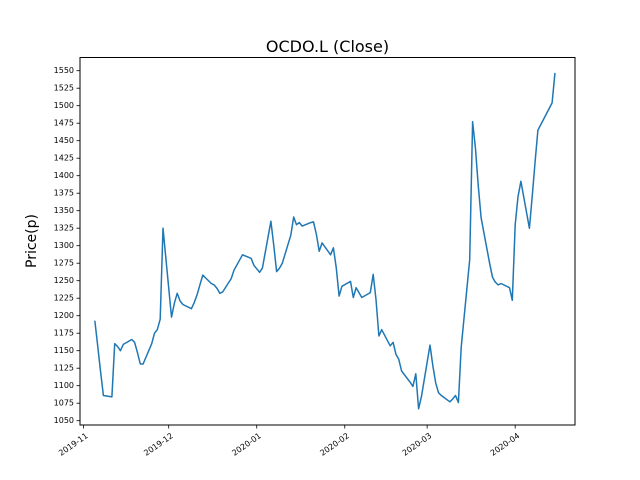  Describe the element at coordinates (64, 210) in the screenshot. I see `y-tick-label: 1350` at that location.